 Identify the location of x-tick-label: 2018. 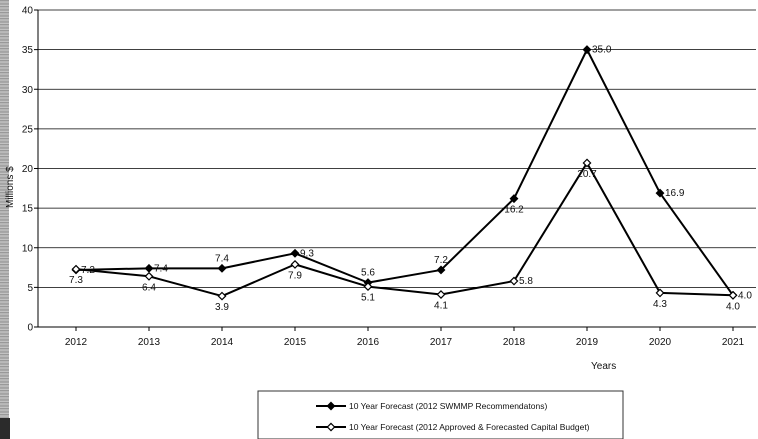
(514, 342).